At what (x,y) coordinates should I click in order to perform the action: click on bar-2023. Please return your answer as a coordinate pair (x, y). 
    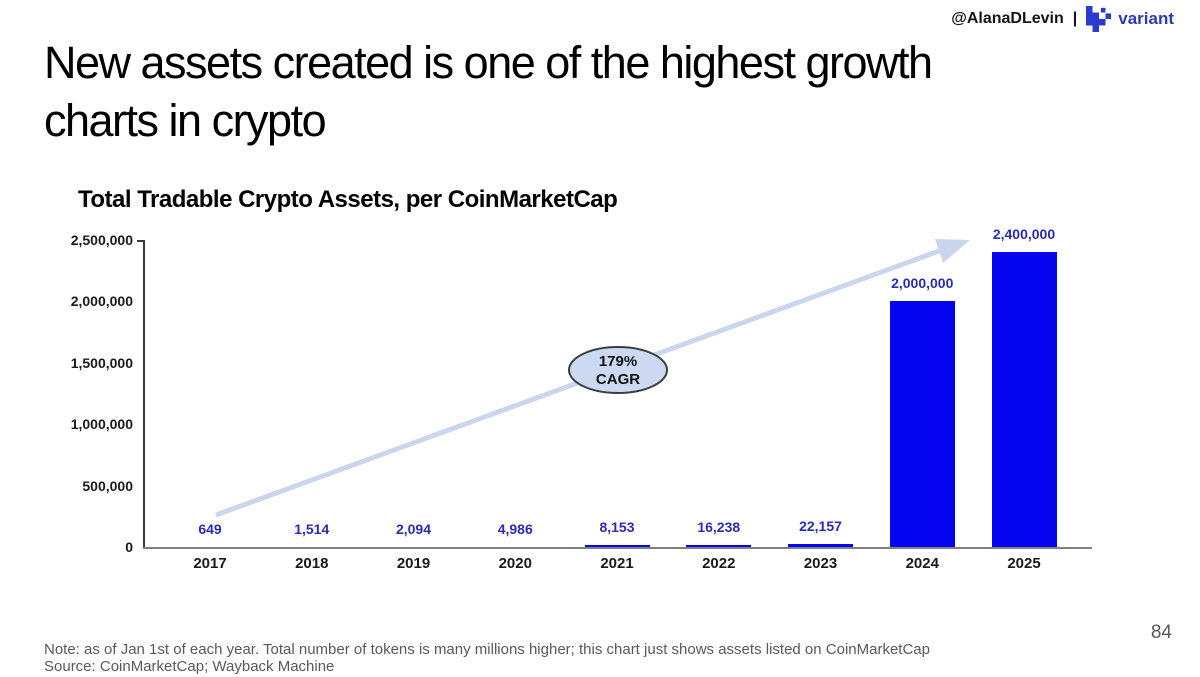
    Looking at the image, I should click on (820, 545).